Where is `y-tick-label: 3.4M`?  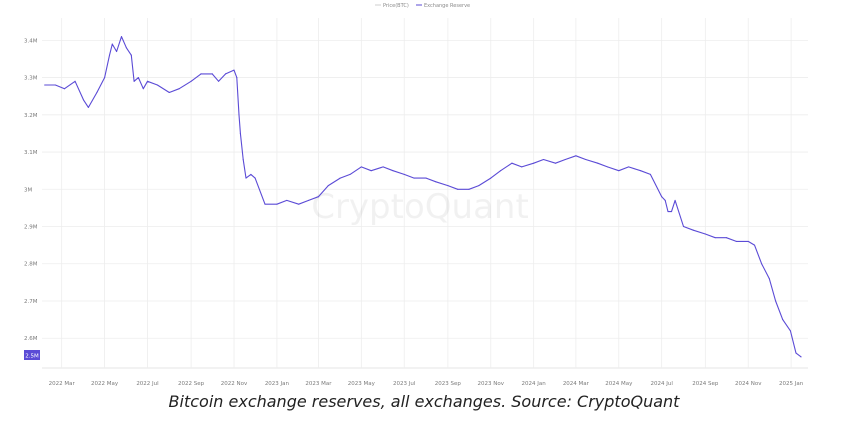
y-tick-label: 3.4M is located at coordinates (31, 41).